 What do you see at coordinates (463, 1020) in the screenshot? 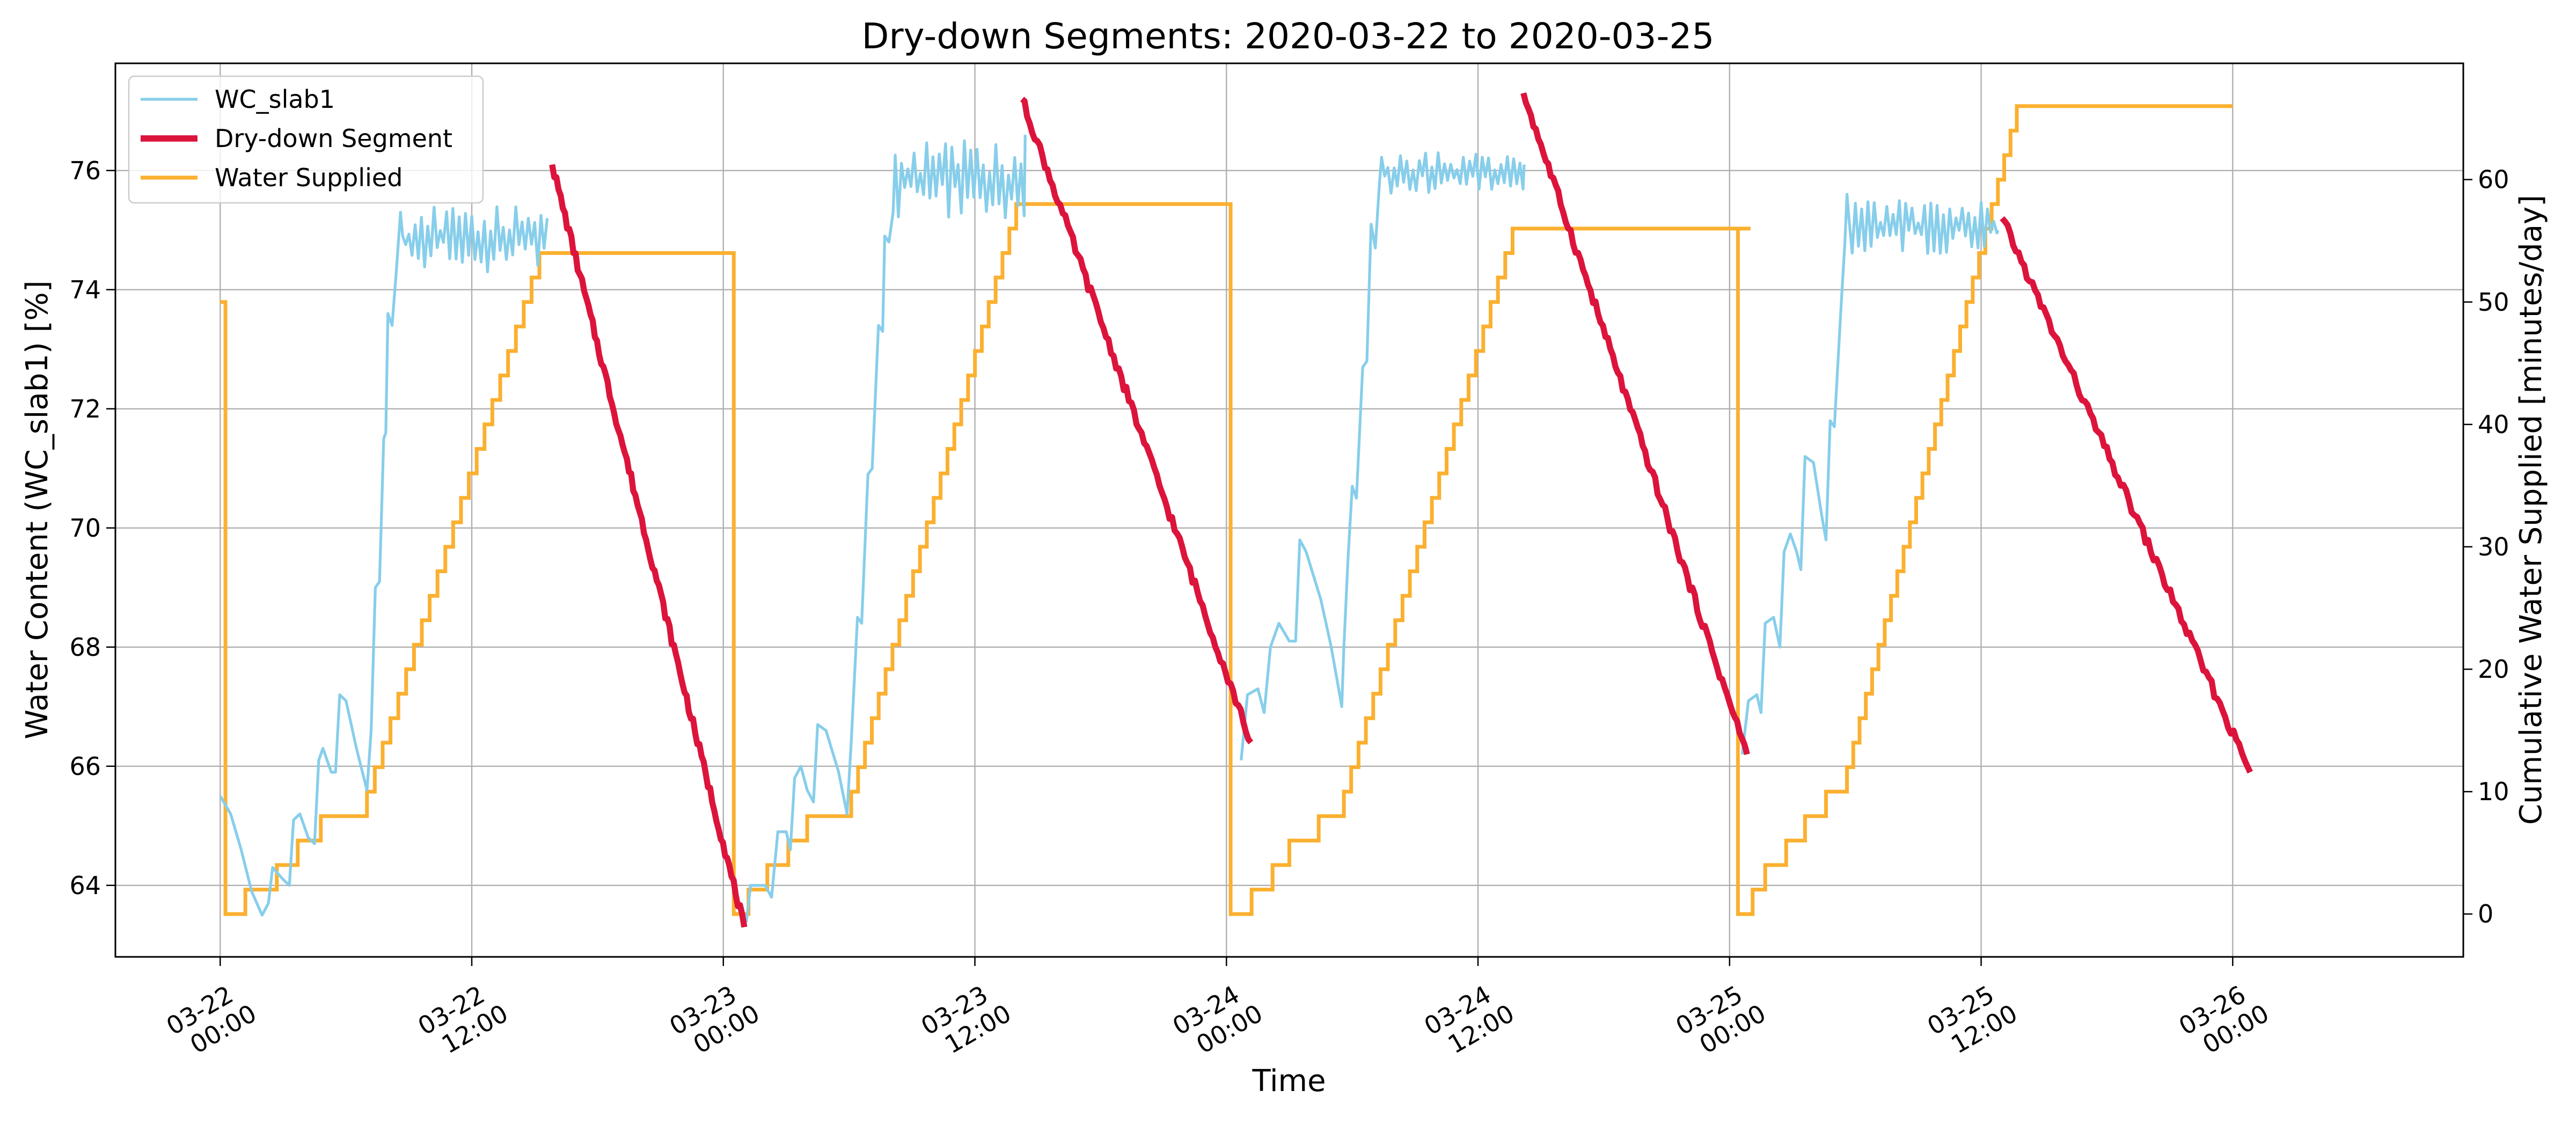
I see `x-tick-label: 03-2212:00` at bounding box center [463, 1020].